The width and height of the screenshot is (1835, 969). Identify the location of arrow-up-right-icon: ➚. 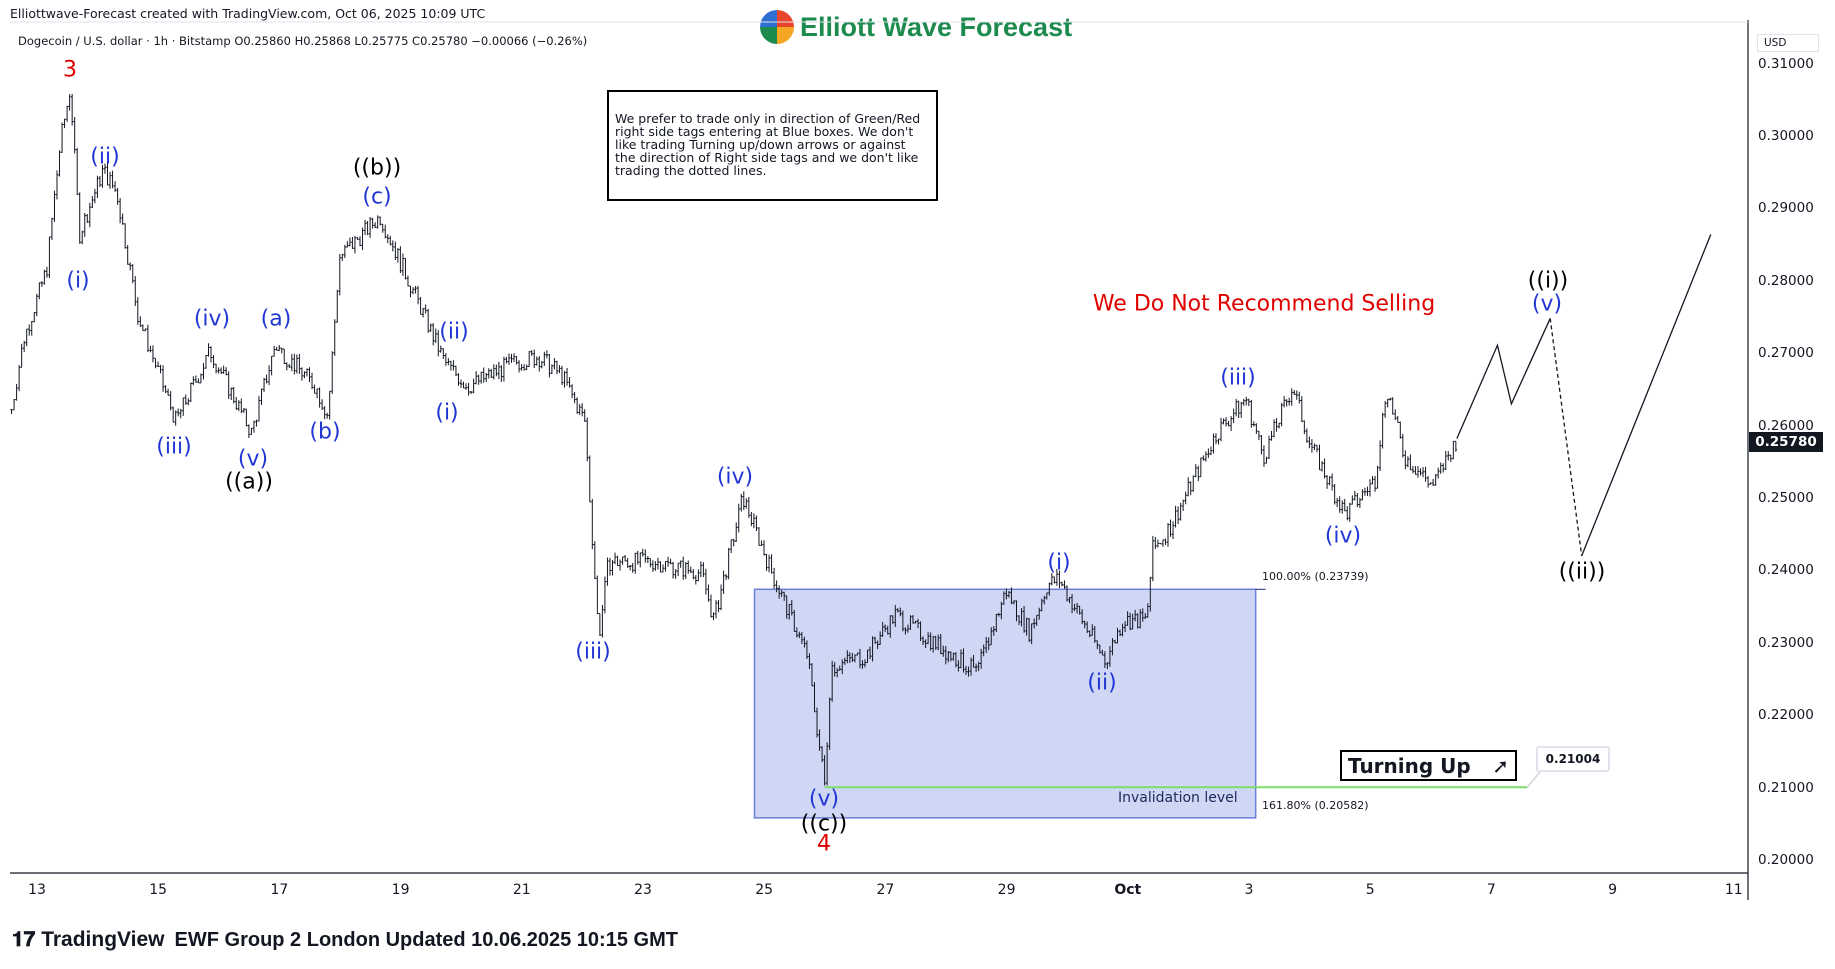
(1500, 765).